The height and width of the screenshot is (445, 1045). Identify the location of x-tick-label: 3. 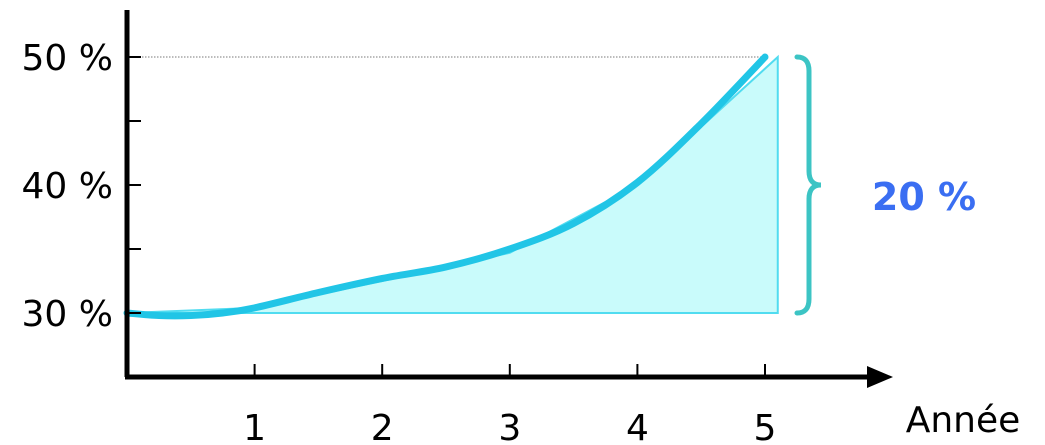
(509, 426).